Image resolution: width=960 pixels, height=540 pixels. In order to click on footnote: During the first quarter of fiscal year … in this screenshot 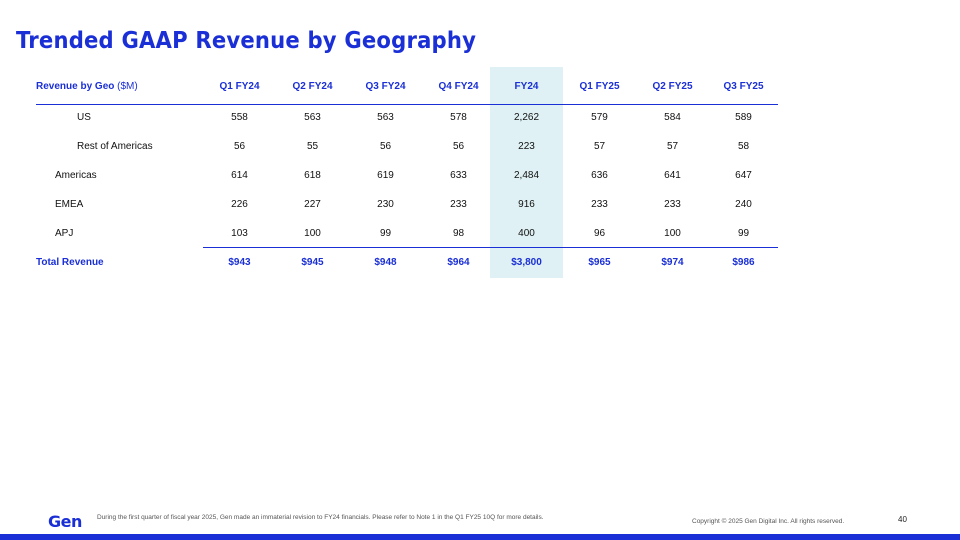, I will do `click(320, 517)`.